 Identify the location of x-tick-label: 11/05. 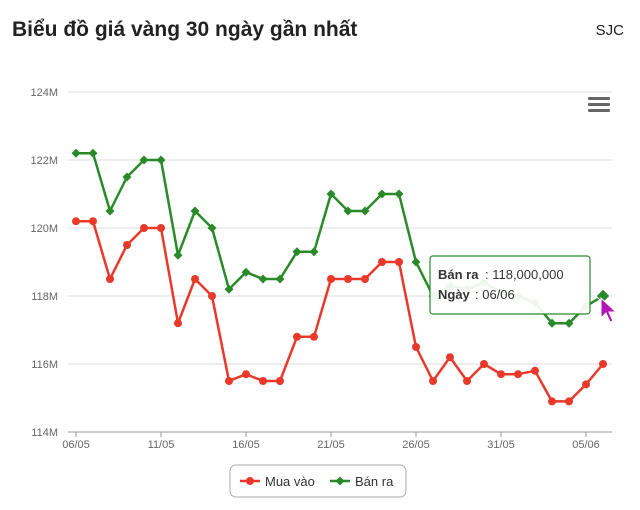
(161, 445).